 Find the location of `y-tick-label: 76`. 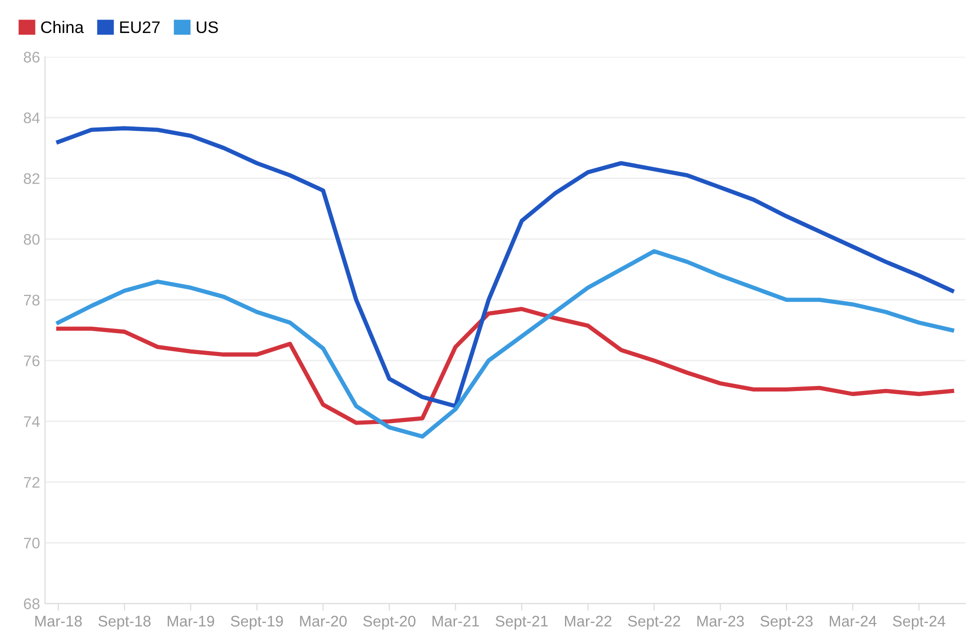

y-tick-label: 76 is located at coordinates (32, 360).